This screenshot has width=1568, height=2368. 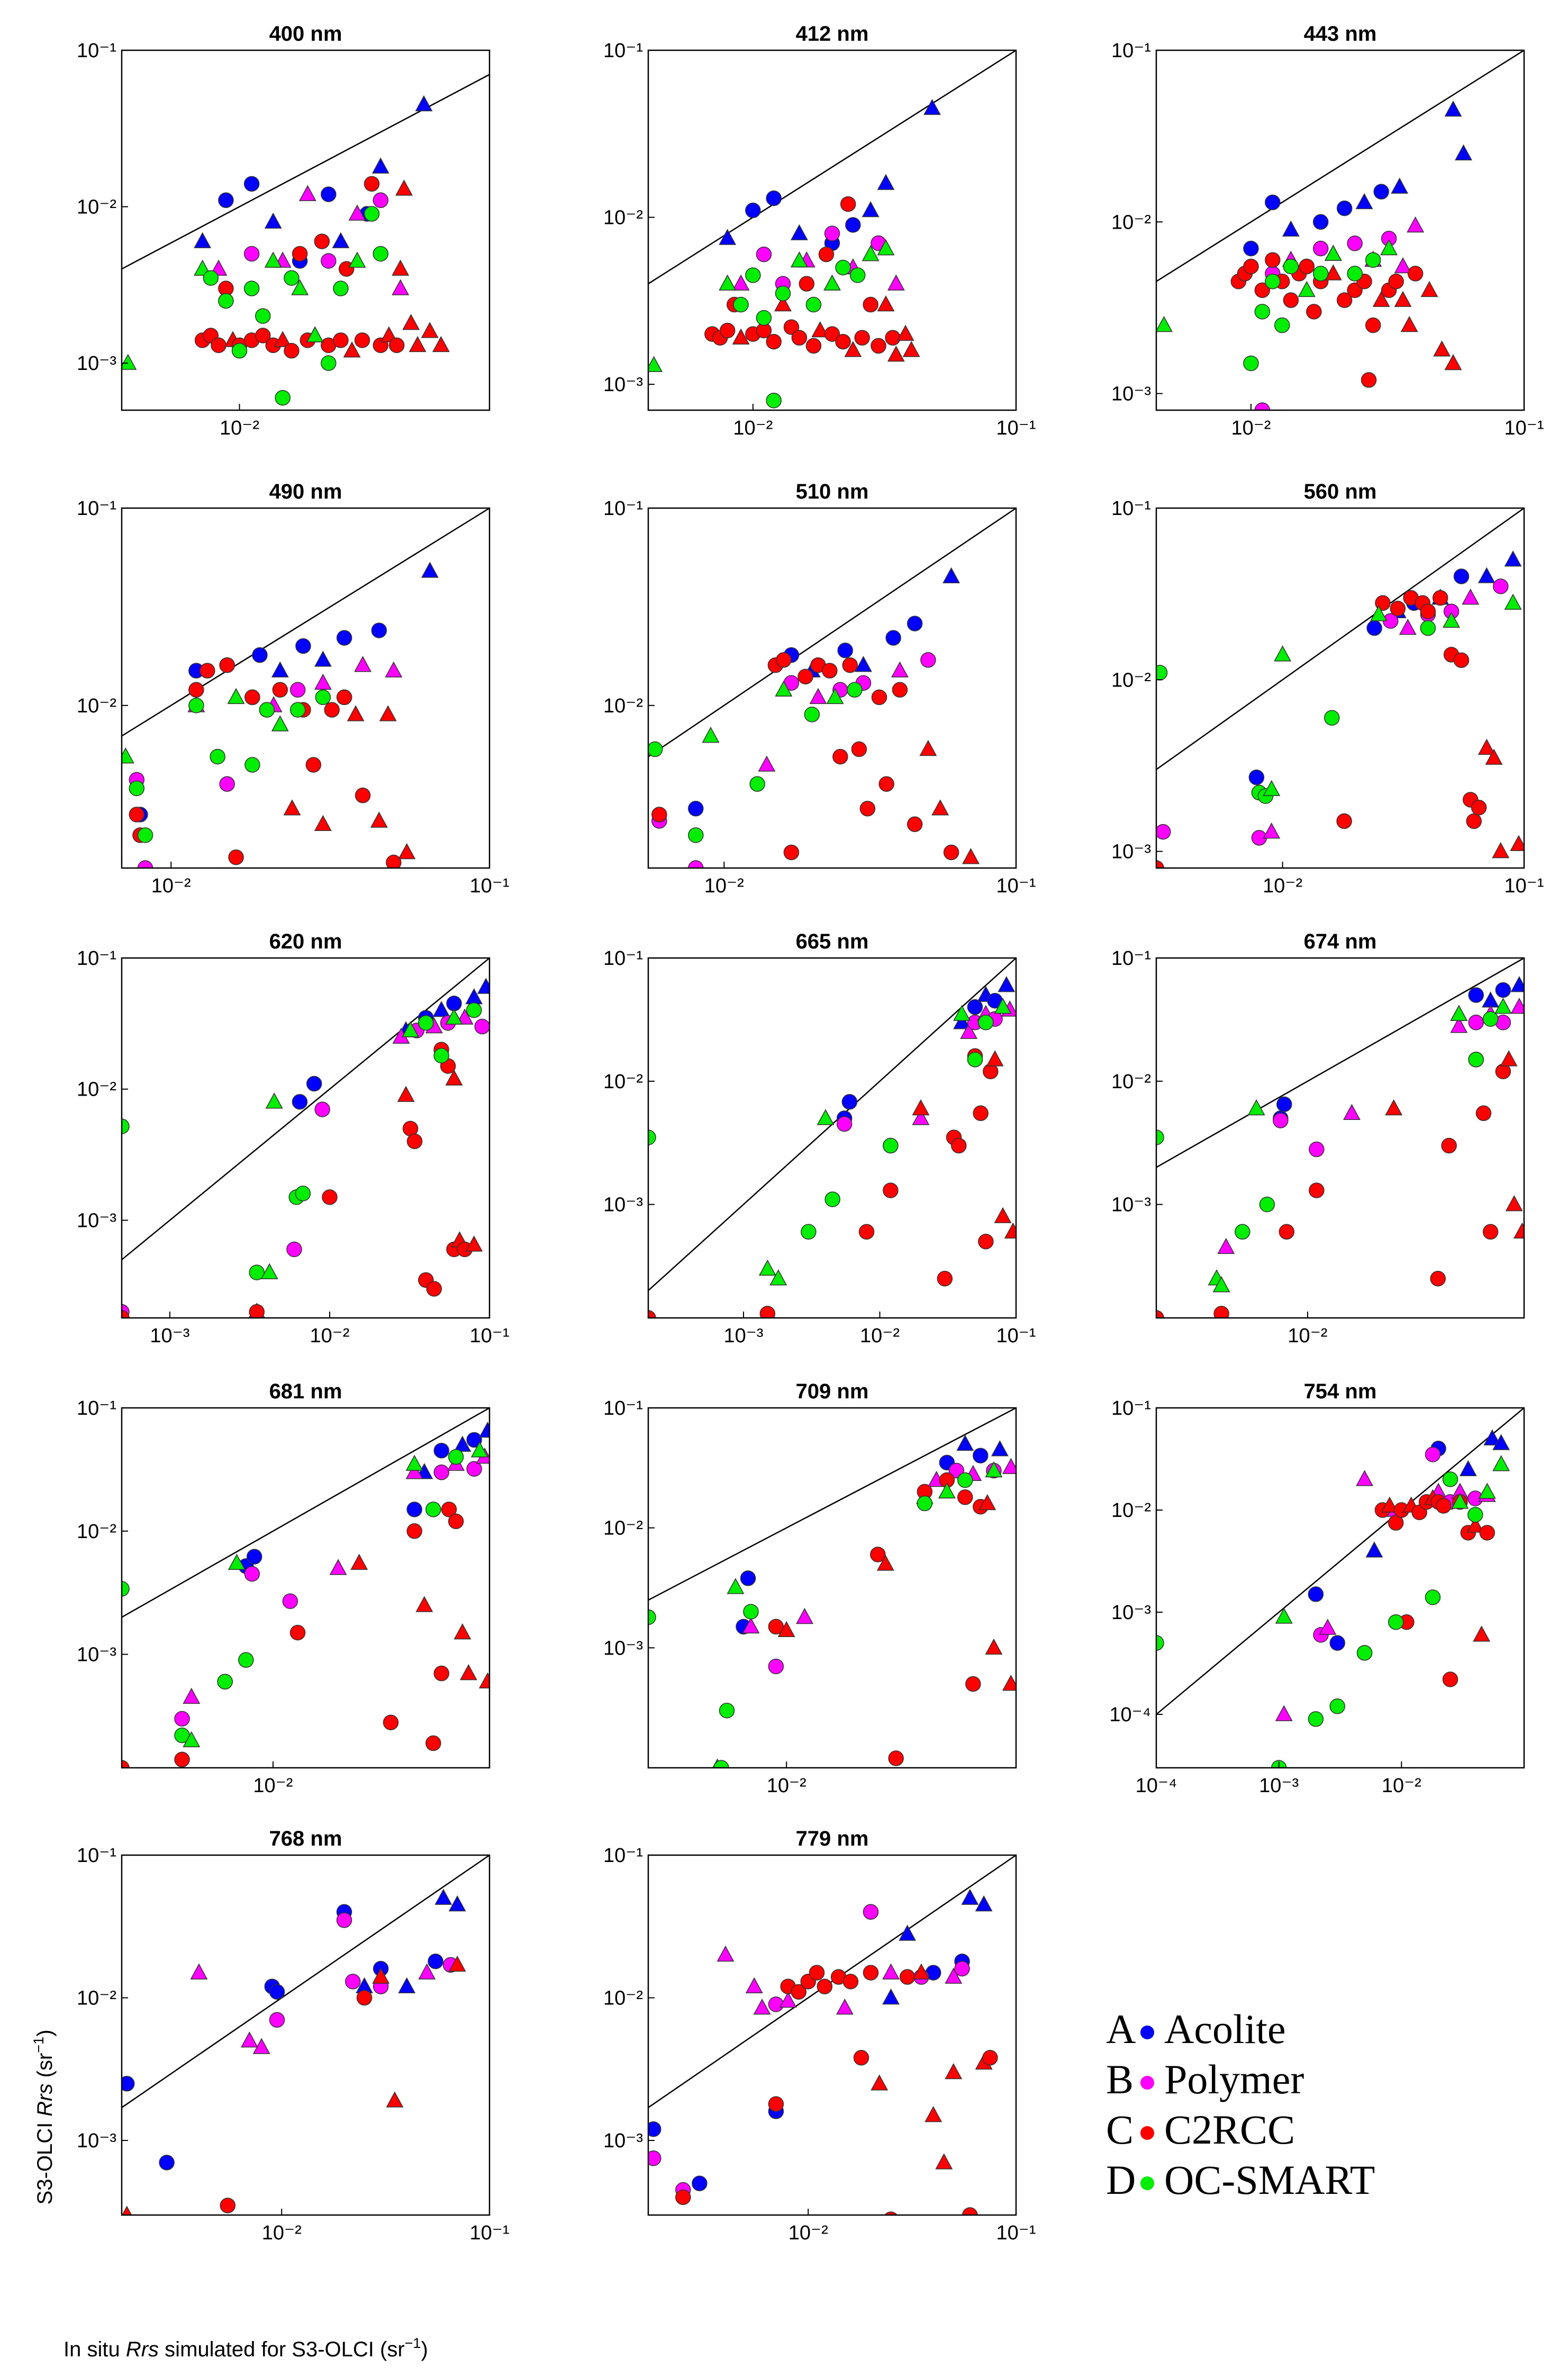 I want to click on y-tick-label: 10⁻⁴, so click(x=1130, y=1715).